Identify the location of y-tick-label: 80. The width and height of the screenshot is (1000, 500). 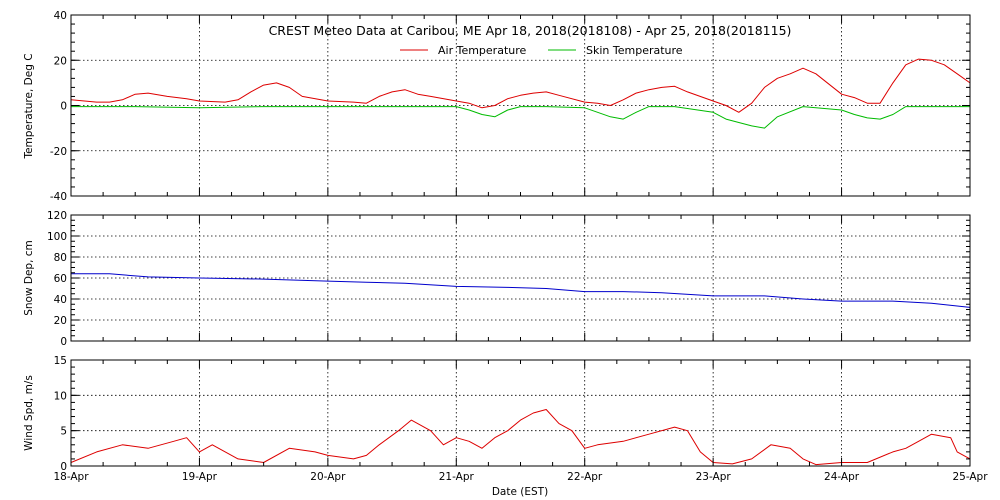
(60, 258).